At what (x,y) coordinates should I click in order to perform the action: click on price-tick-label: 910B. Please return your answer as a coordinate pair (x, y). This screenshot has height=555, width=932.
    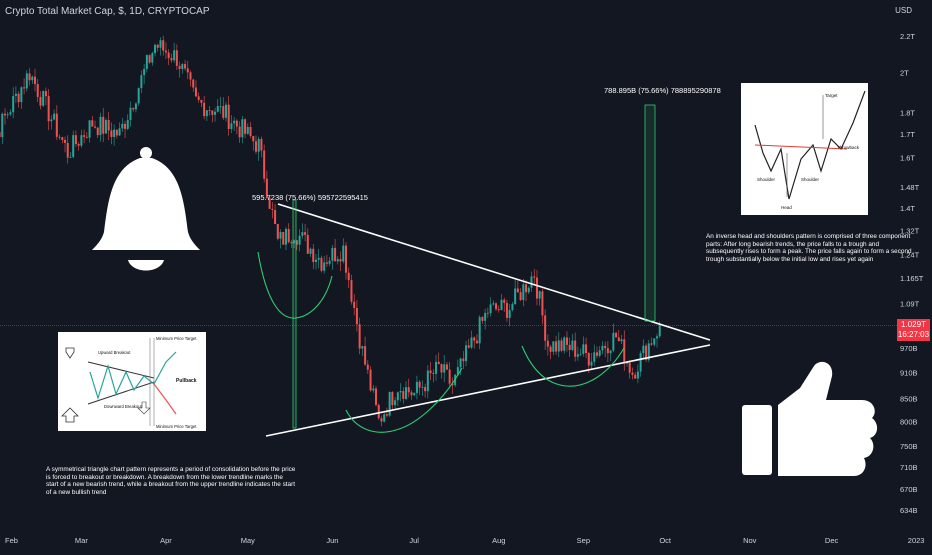
    Looking at the image, I should click on (909, 372).